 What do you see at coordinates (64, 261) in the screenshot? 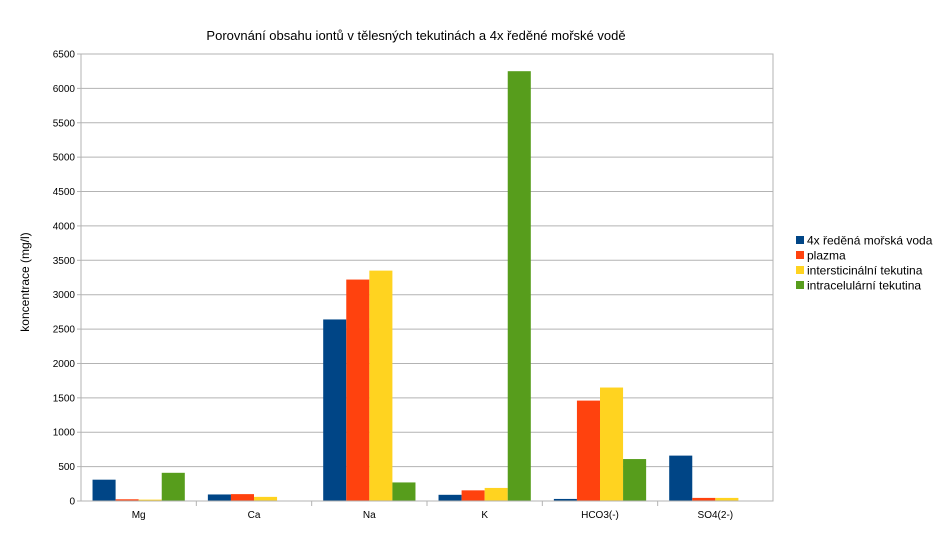
I see `y-tick-label: 3500` at bounding box center [64, 261].